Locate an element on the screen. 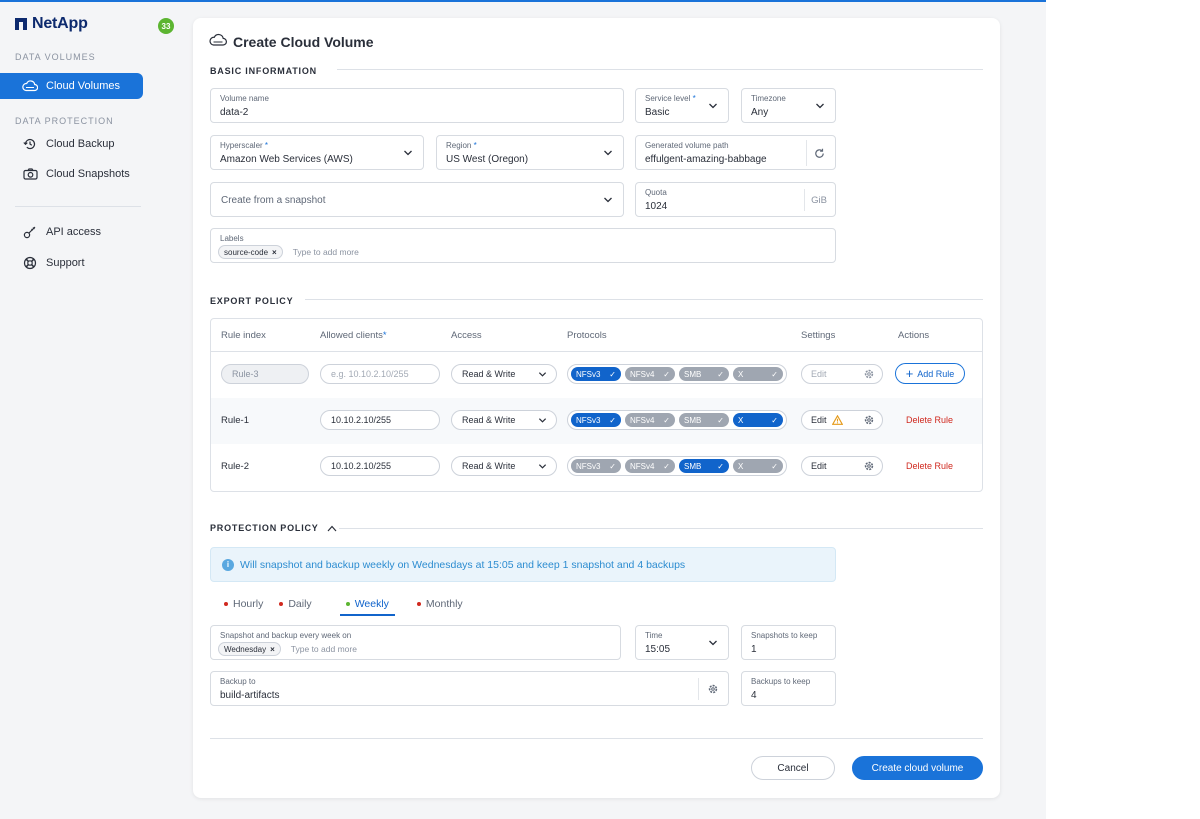 This screenshot has width=1200, height=819. sidebar-item-support: Support is located at coordinates (71, 263).